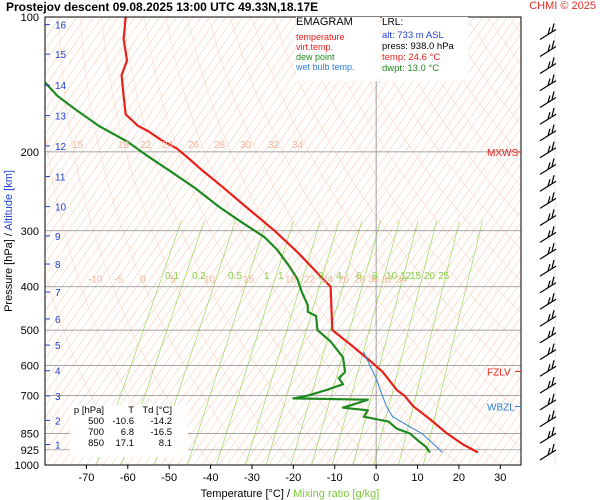 This screenshot has width=600, height=500. What do you see at coordinates (30, 367) in the screenshot?
I see `pressure-tick-label: 600` at bounding box center [30, 367].